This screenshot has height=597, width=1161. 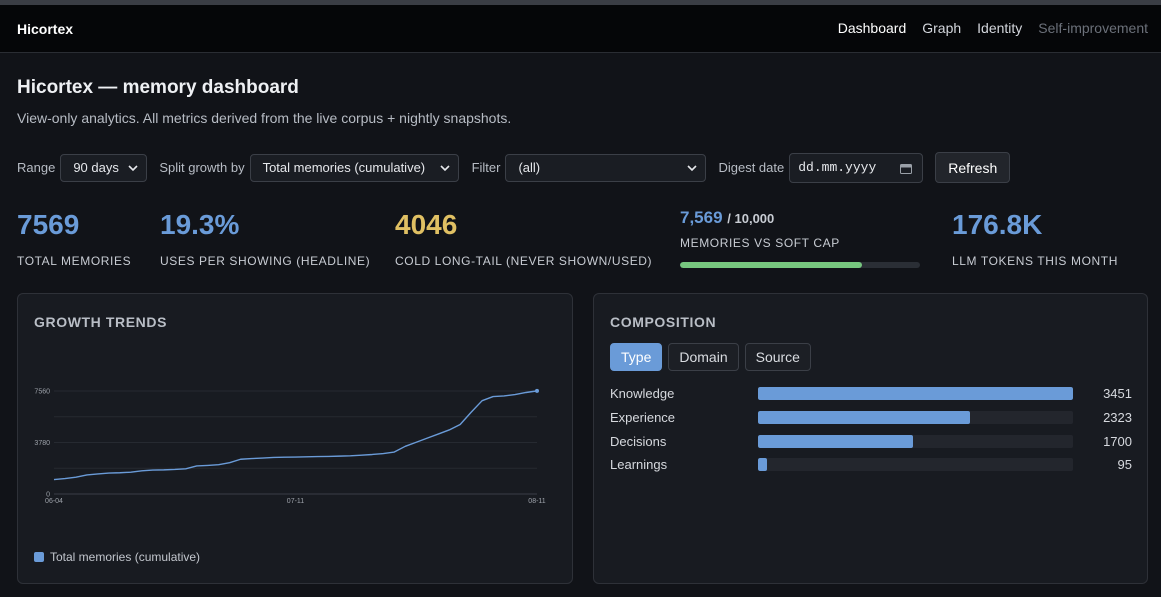 What do you see at coordinates (202, 167) in the screenshot?
I see `split-label: Split growth by` at bounding box center [202, 167].